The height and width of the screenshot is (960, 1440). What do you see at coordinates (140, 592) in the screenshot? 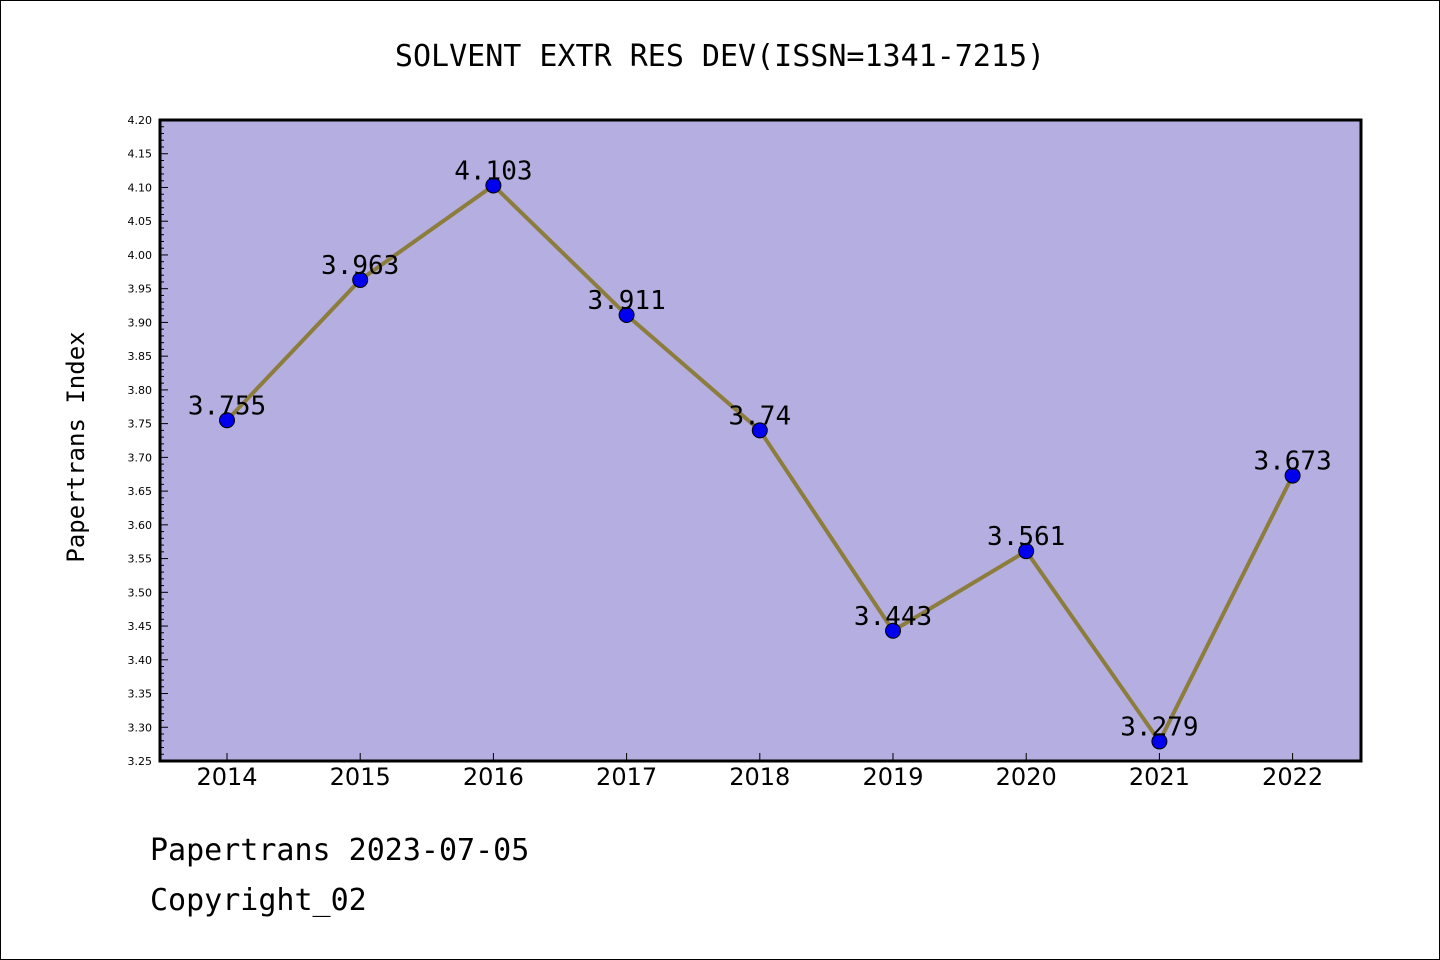
I see `y-tick-label: 3.50` at bounding box center [140, 592].